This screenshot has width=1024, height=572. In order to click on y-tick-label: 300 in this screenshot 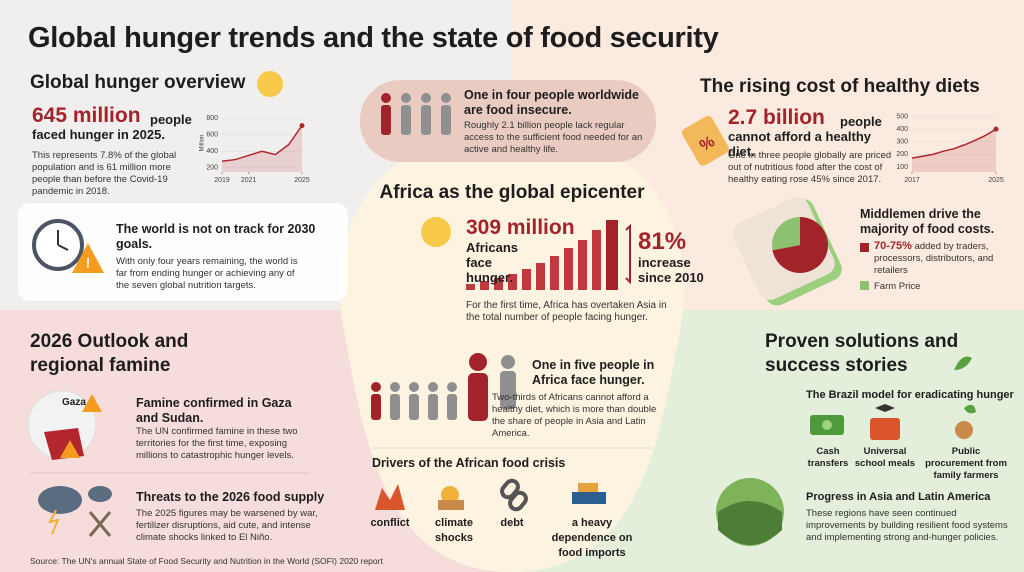, I will do `click(902, 142)`.